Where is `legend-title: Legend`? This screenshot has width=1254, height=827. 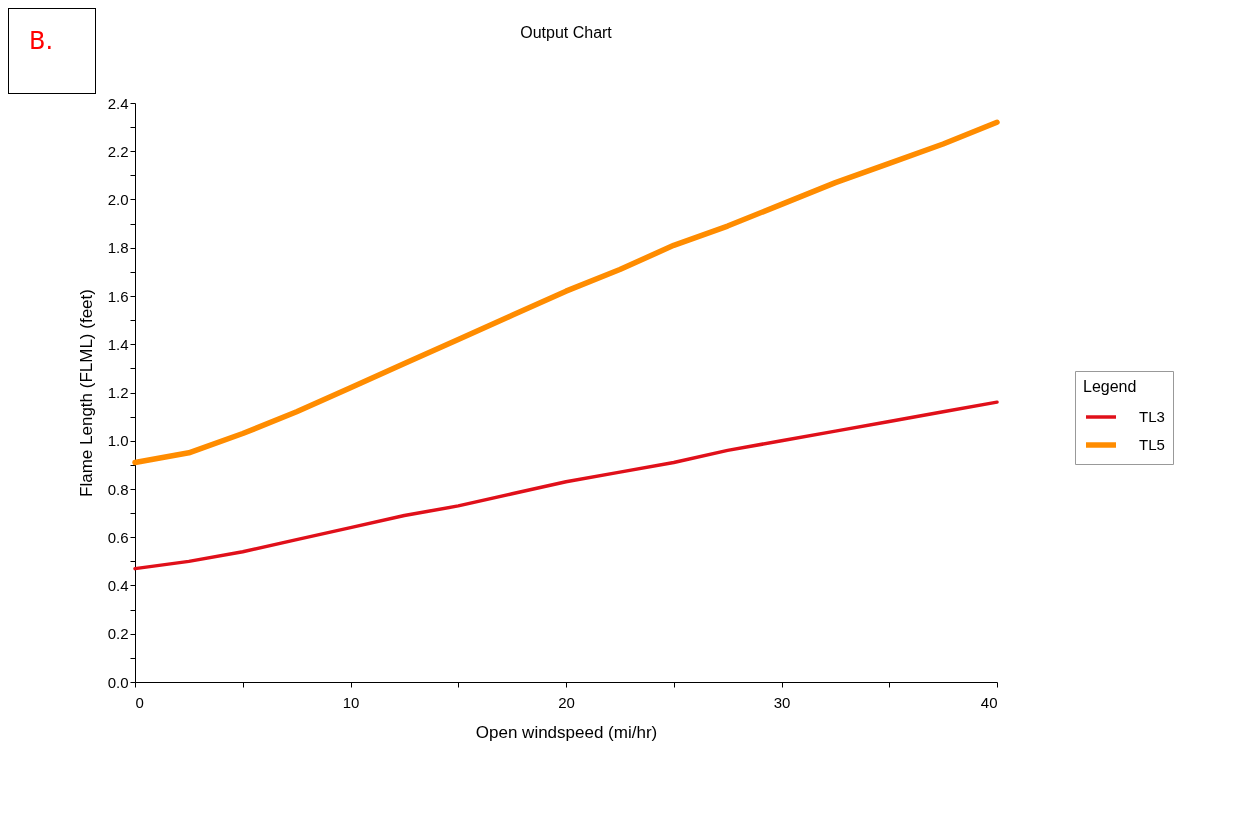
legend-title: Legend is located at coordinates (1110, 386).